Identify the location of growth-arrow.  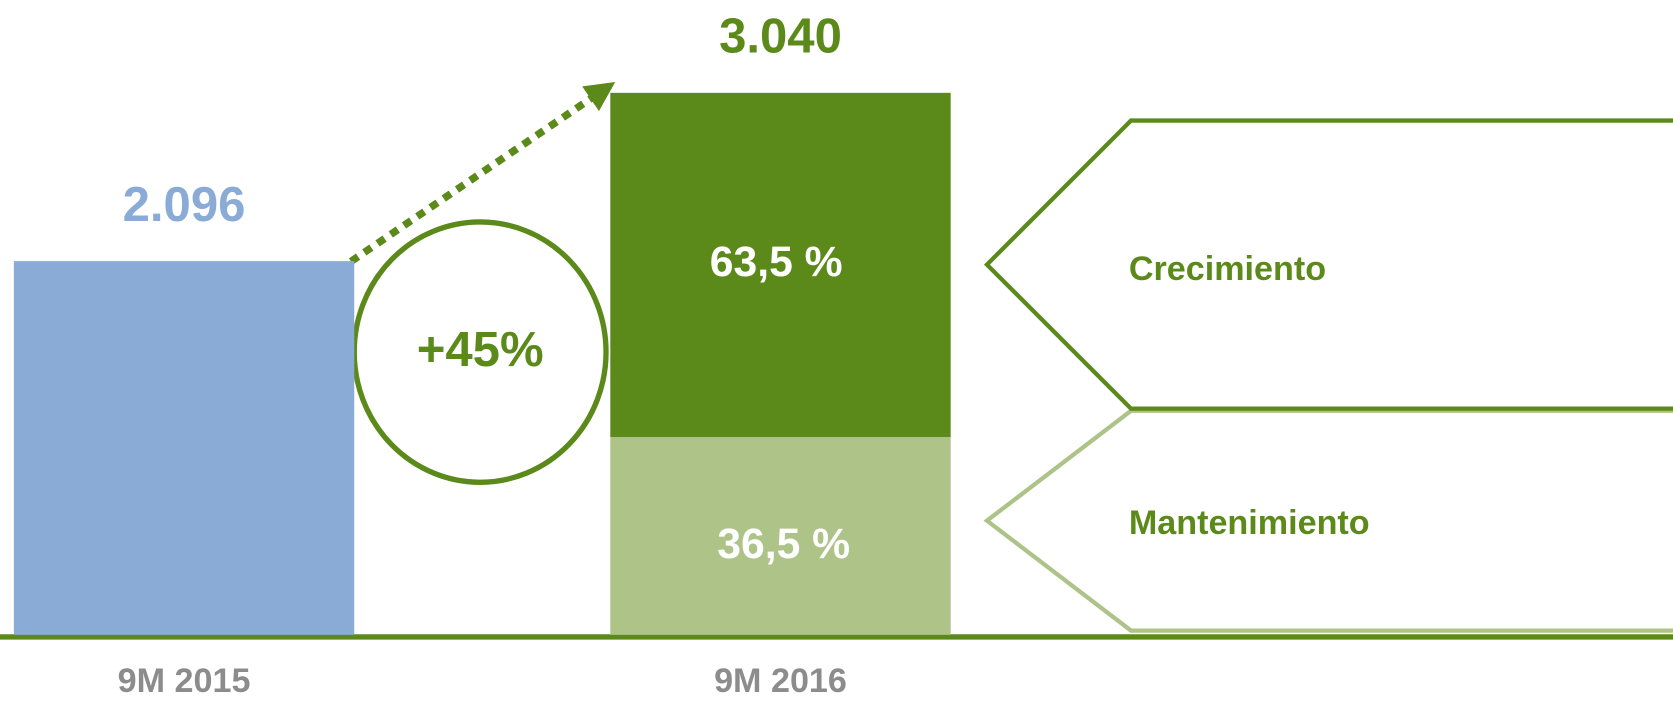
(482, 173).